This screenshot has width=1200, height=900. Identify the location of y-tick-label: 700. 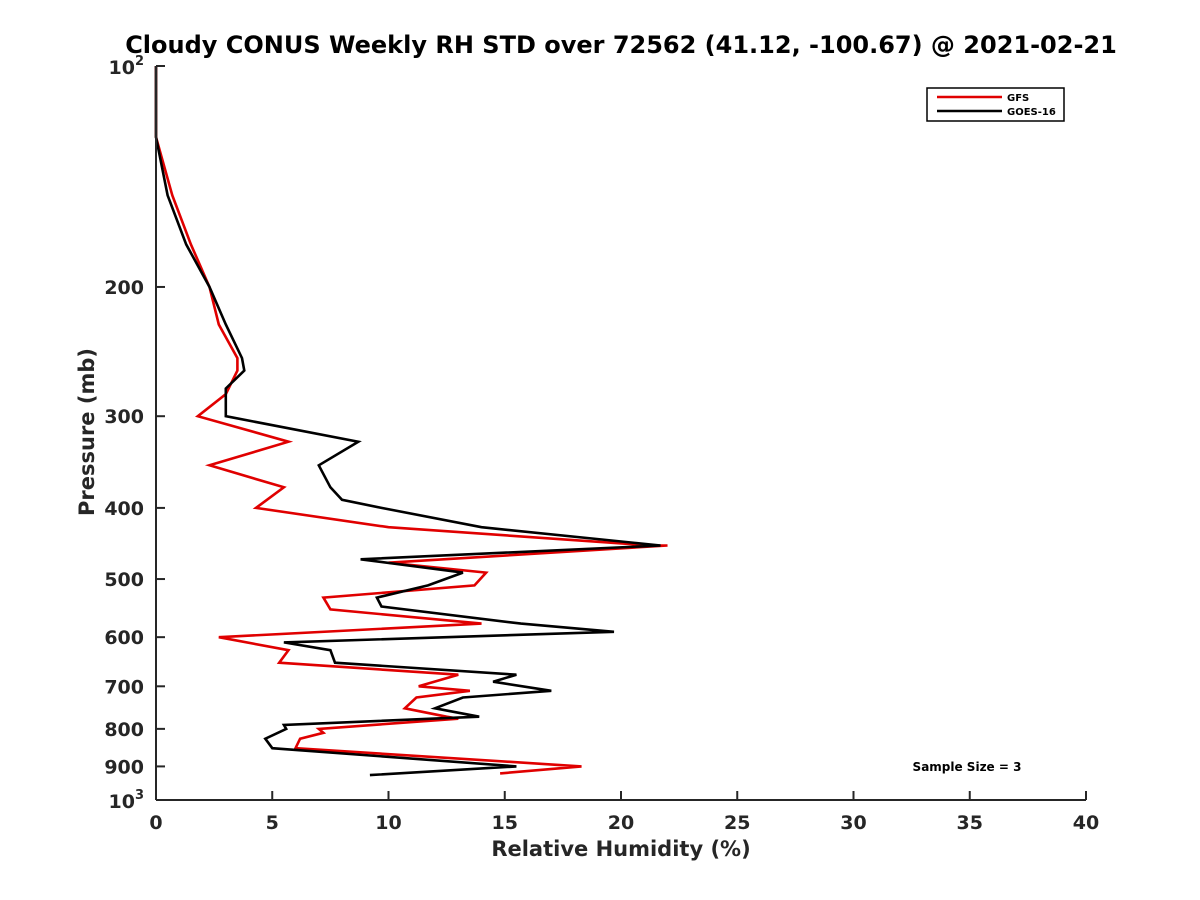
(124, 687).